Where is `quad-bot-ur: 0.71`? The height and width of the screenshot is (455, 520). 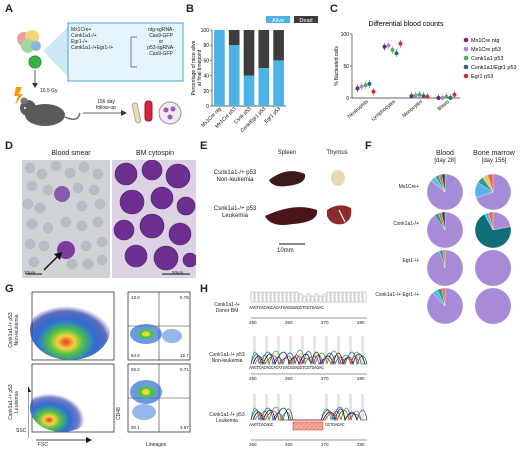 quad-bot-ur: 0.71 is located at coordinates (184, 369).